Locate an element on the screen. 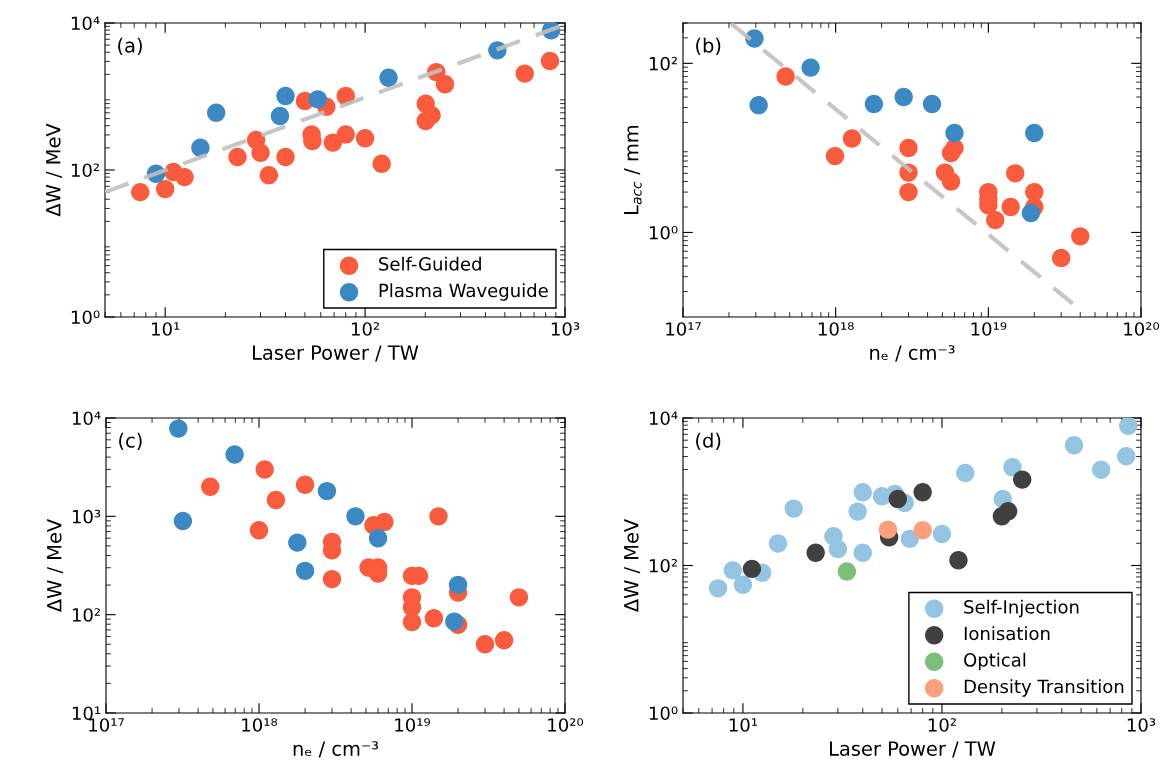  legend-label: Plasma Waveguide is located at coordinates (463, 292).